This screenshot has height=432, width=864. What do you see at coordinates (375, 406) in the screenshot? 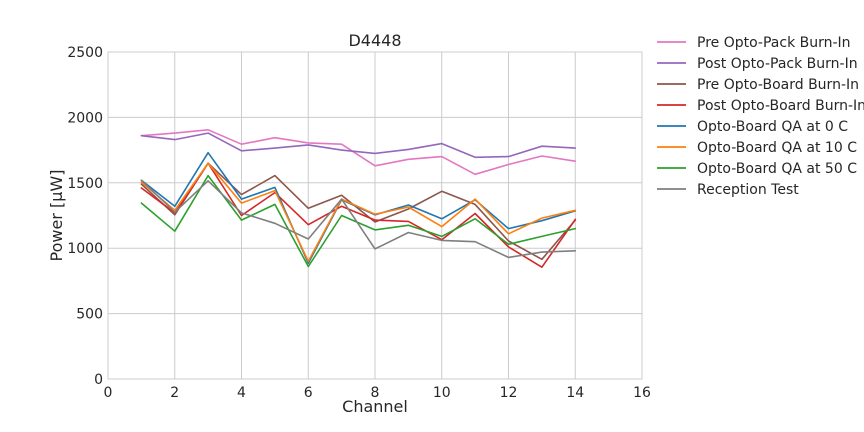
I see `x-axis-label: Channel` at bounding box center [375, 406].